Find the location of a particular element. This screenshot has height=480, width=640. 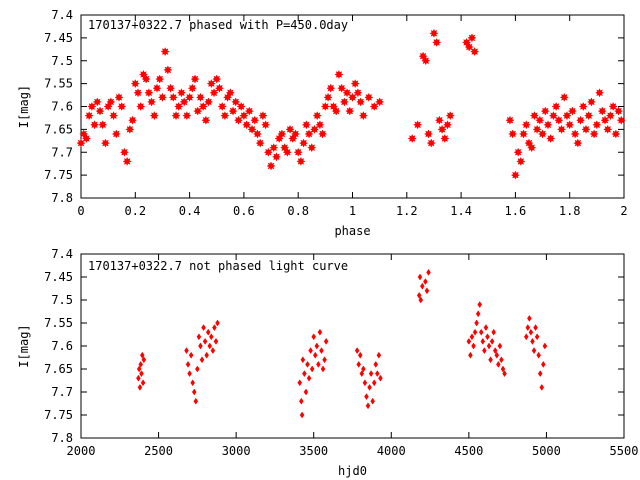

y-tick-label: 7.55 is located at coordinates (58, 323).